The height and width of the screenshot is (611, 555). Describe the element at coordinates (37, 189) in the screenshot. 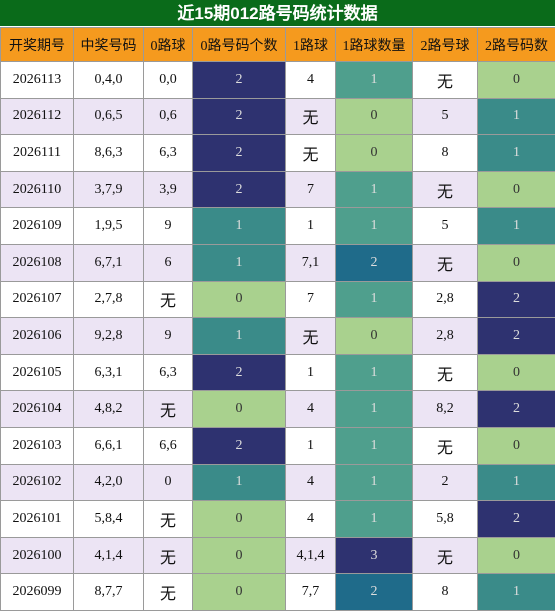

I see `table-cell: 2026110` at that location.